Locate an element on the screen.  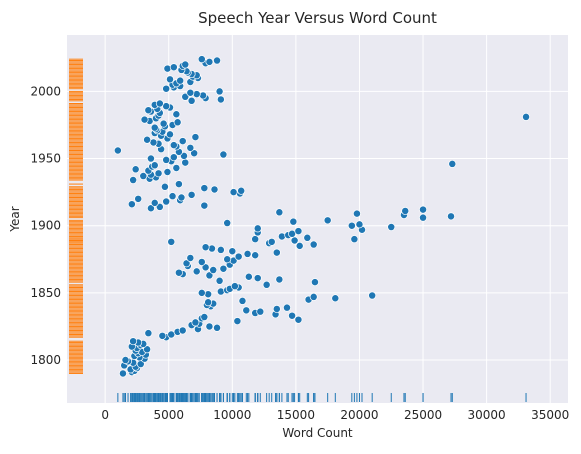
word-count-rug is located at coordinates (322, 397).